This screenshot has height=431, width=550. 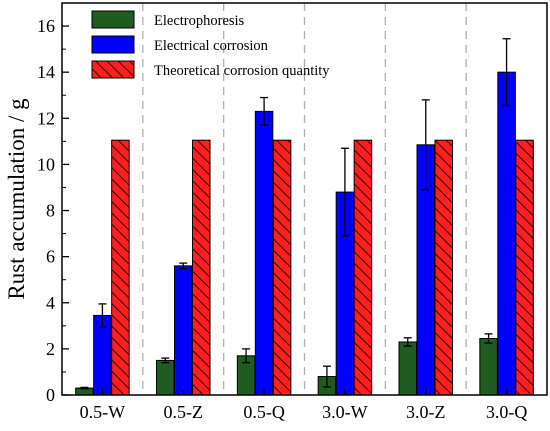 I want to click on legend-label: Electrical corrosion, so click(x=211, y=46).